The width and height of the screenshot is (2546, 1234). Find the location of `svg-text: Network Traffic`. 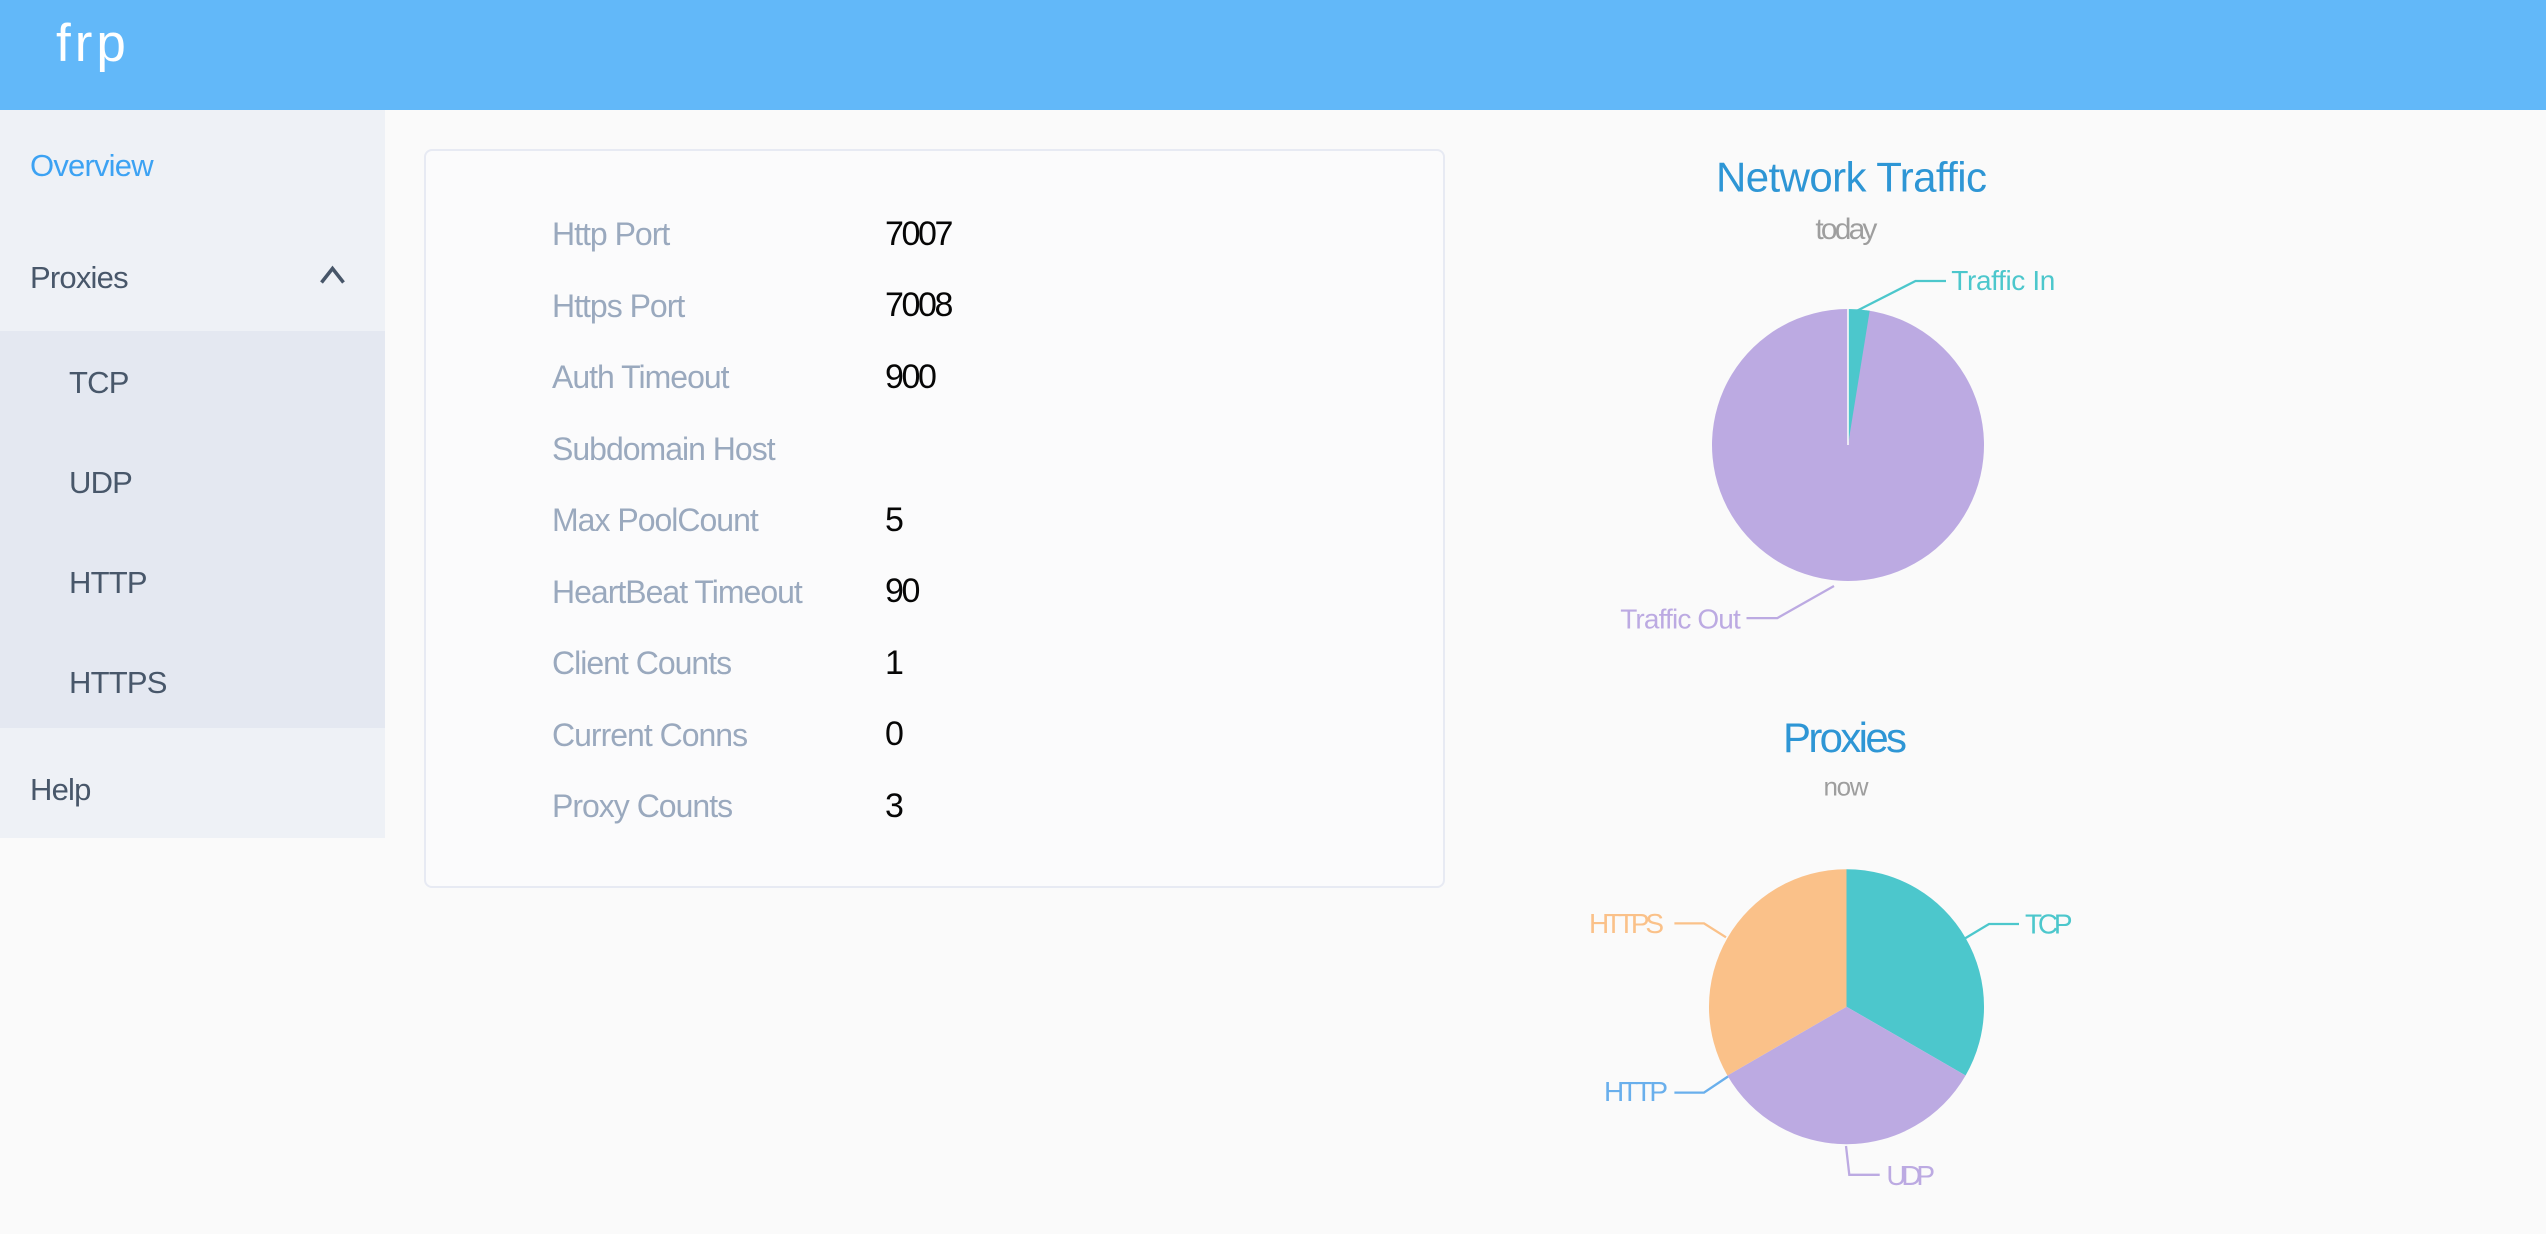

svg-text: Network Traffic is located at coordinates (1851, 177).